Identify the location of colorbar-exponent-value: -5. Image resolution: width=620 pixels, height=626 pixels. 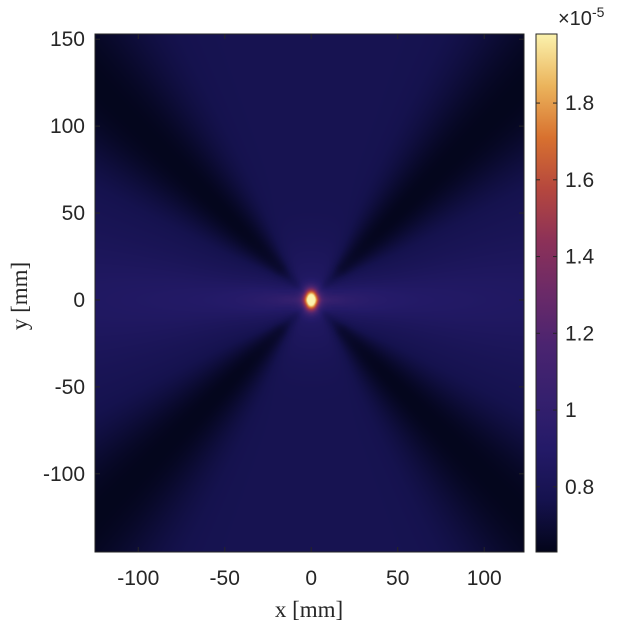
(598, 12).